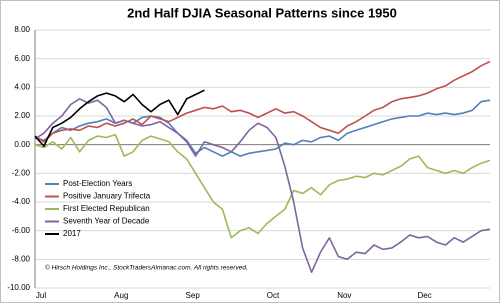 The height and width of the screenshot is (303, 500). Describe the element at coordinates (72, 233) in the screenshot. I see `legend-label: 2017` at that location.